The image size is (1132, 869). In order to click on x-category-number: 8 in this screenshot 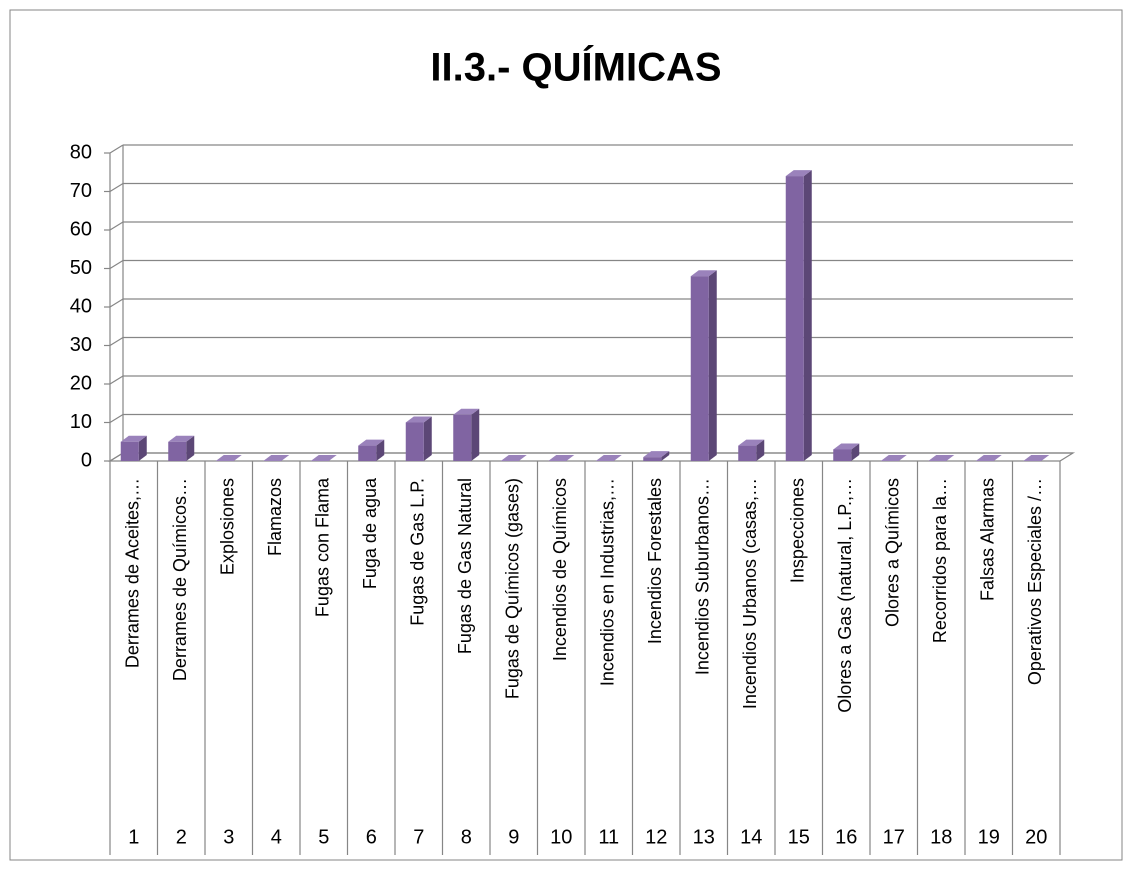, I will do `click(466, 837)`.